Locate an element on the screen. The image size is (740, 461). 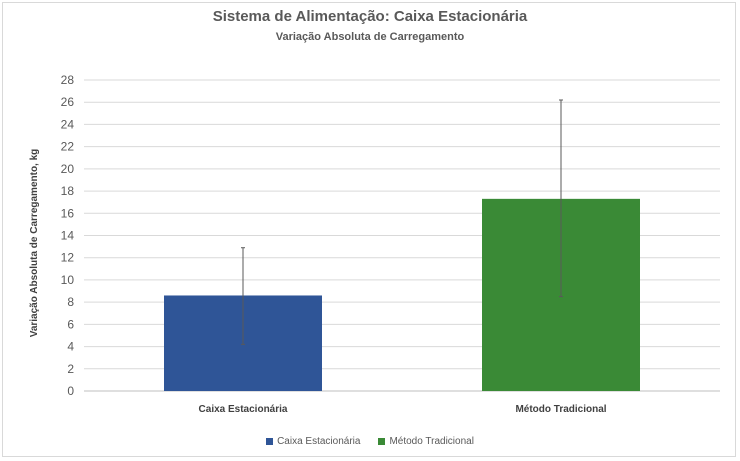
y-tick-label: 26 is located at coordinates (68, 102).